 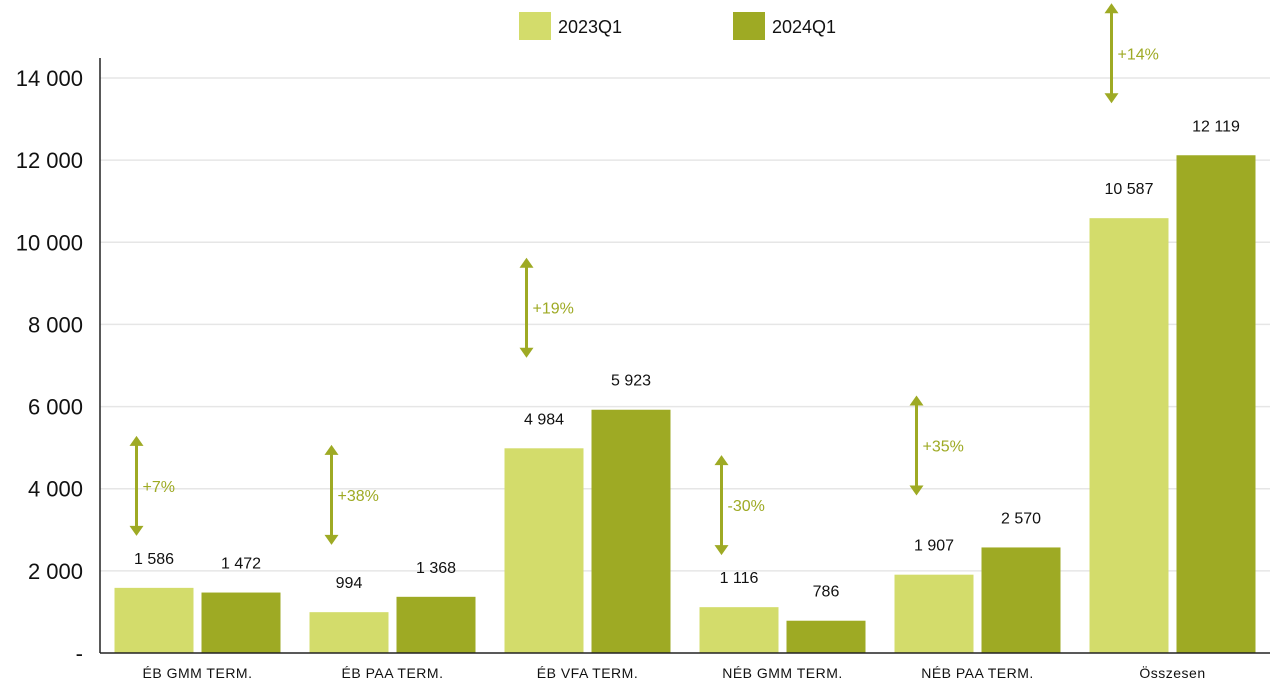 I want to click on change-label-eb-vfa-term: +19%, so click(x=553, y=309).